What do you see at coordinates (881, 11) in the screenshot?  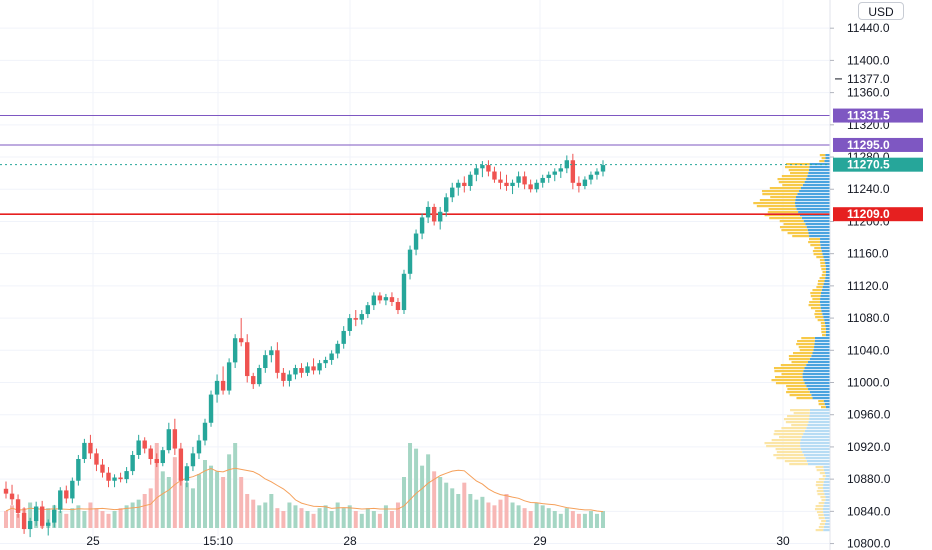 I see `currency-button: USD` at bounding box center [881, 11].